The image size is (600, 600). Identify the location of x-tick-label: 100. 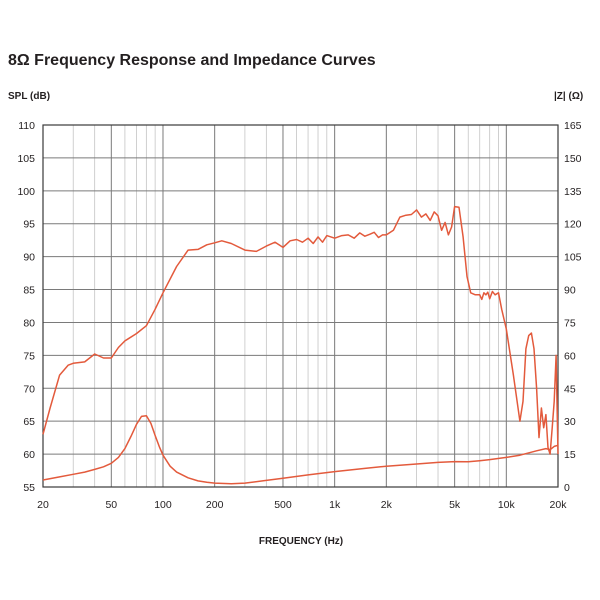
(163, 505).